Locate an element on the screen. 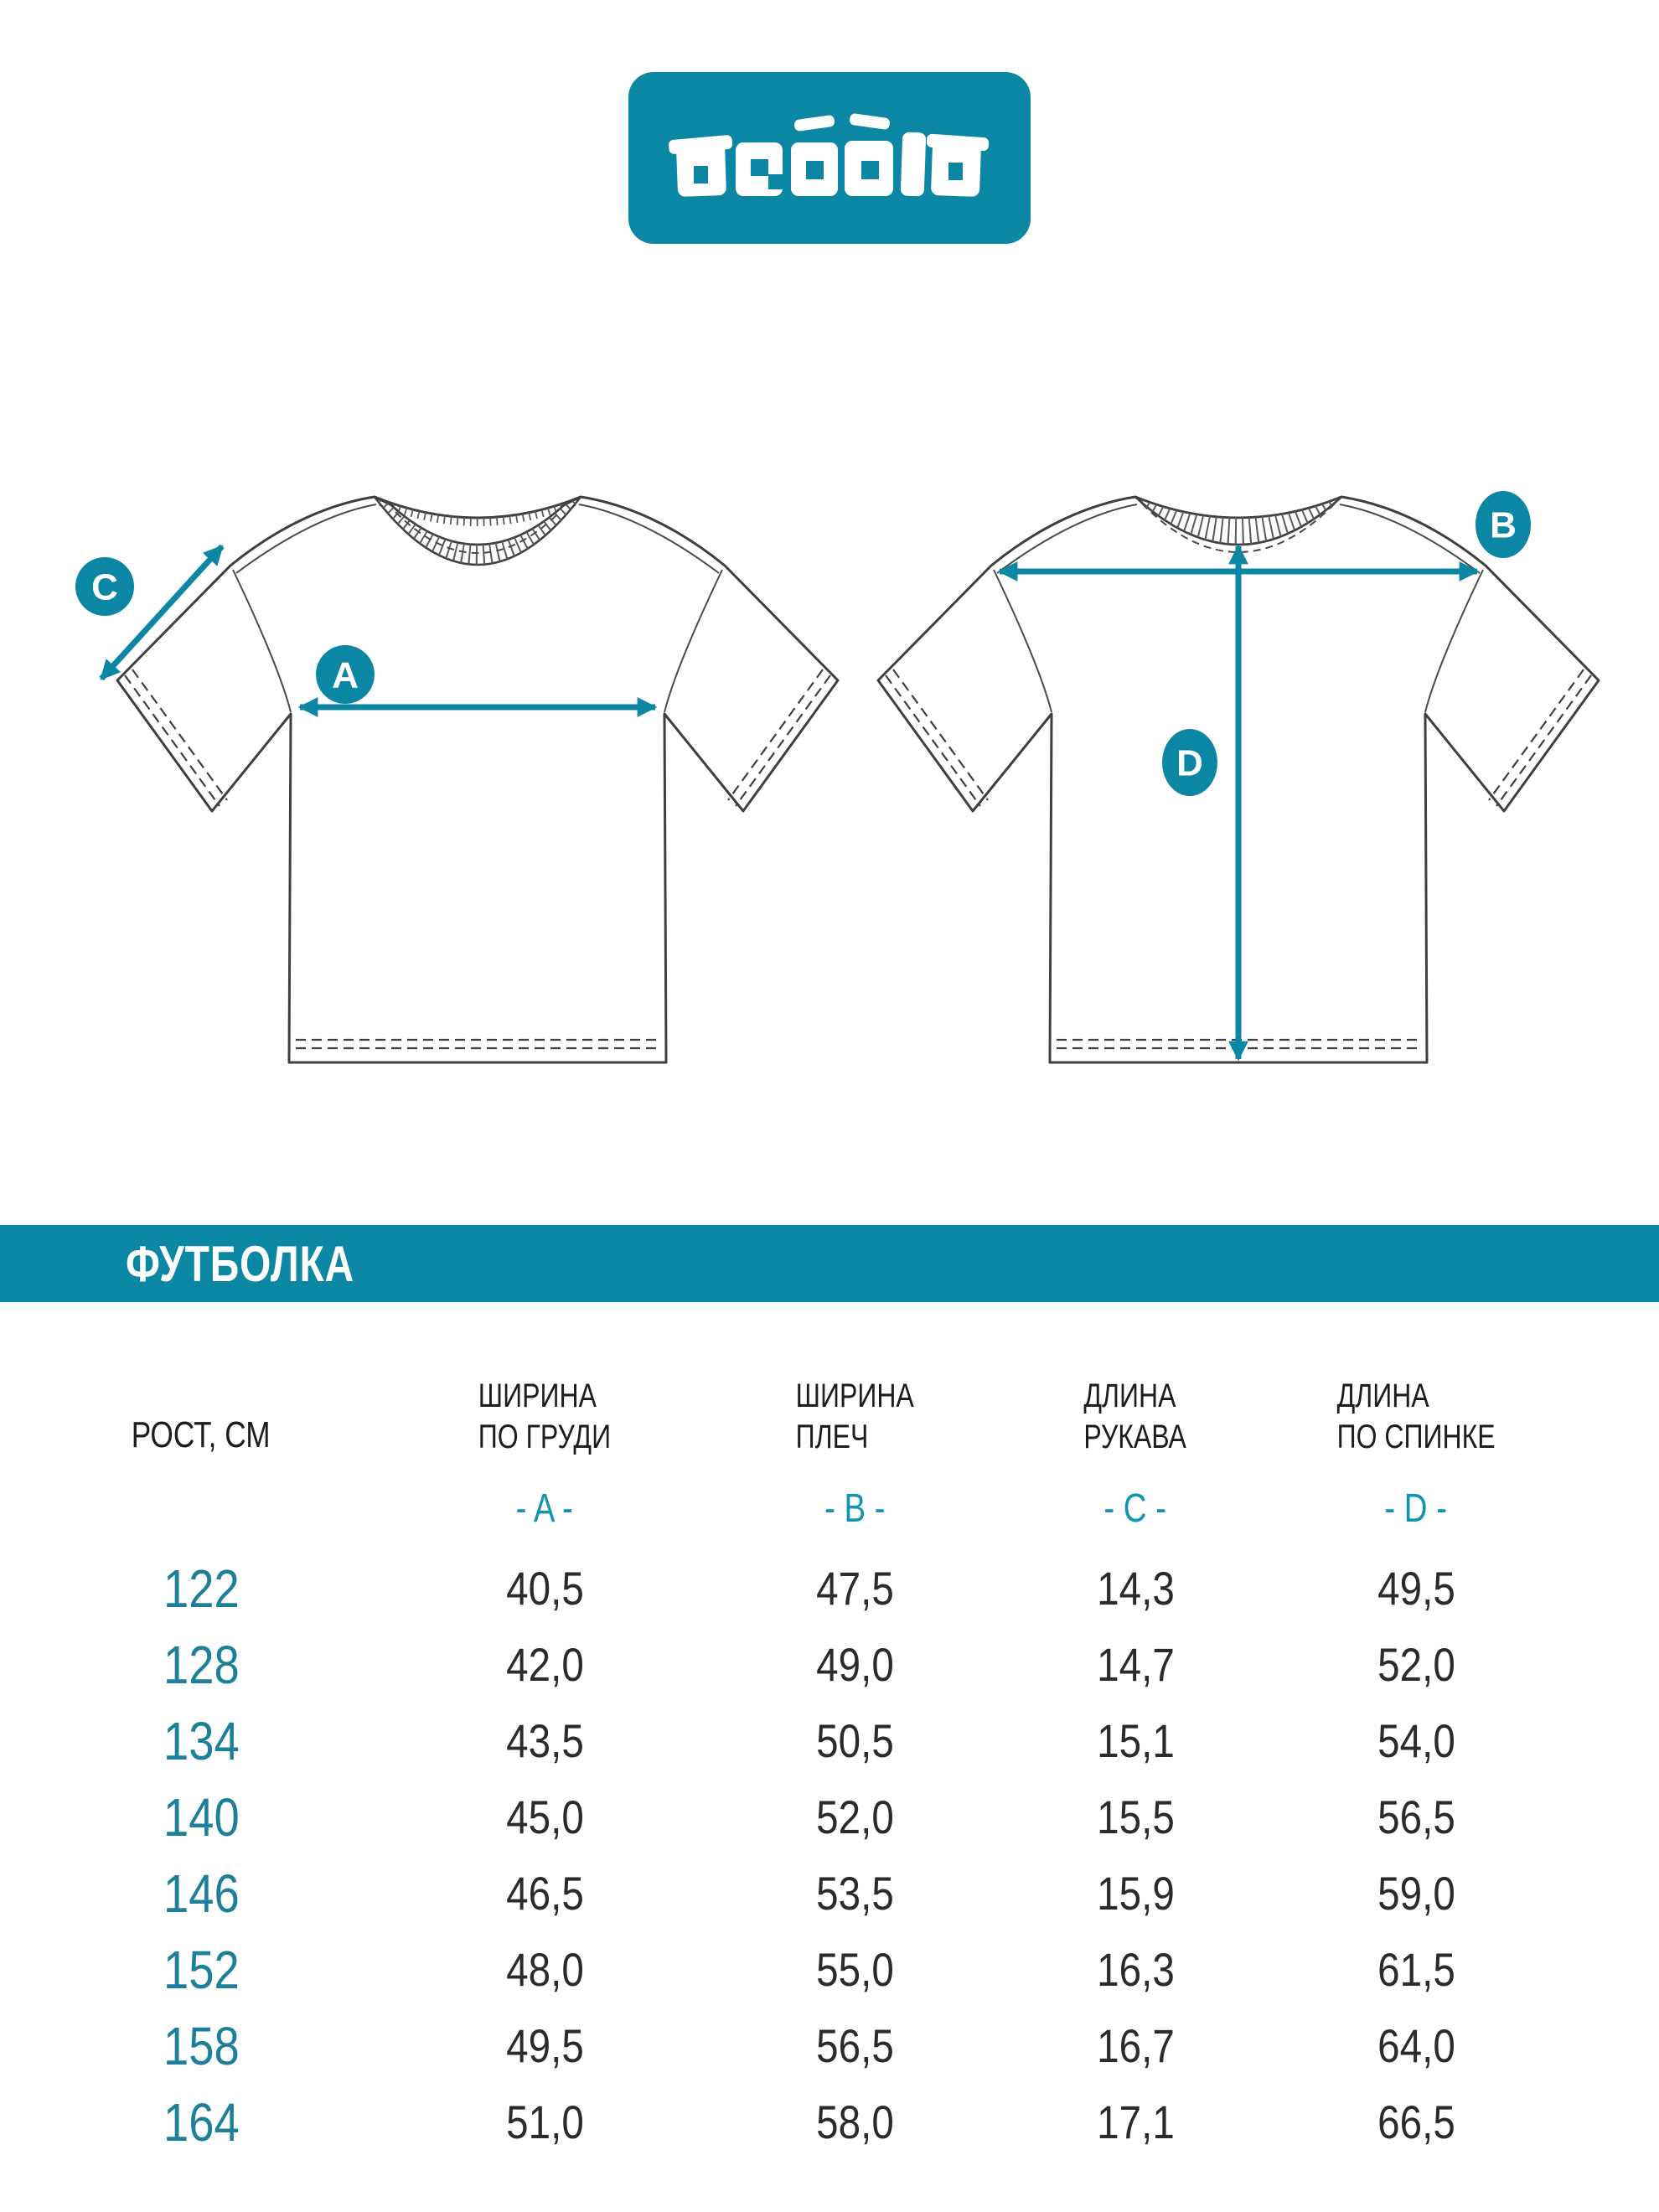 This screenshot has width=1659, height=2212. page-title: ФУТБОЛКА is located at coordinates (240, 1263).